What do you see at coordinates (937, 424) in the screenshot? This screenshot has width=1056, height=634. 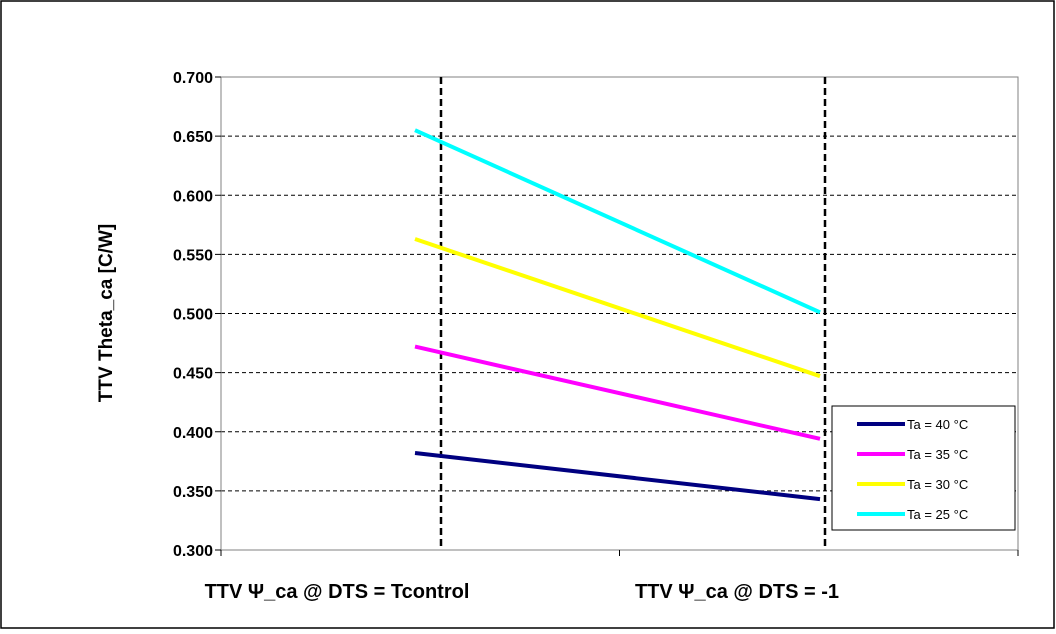 I see `legend-label: Ta = 40 °C` at bounding box center [937, 424].